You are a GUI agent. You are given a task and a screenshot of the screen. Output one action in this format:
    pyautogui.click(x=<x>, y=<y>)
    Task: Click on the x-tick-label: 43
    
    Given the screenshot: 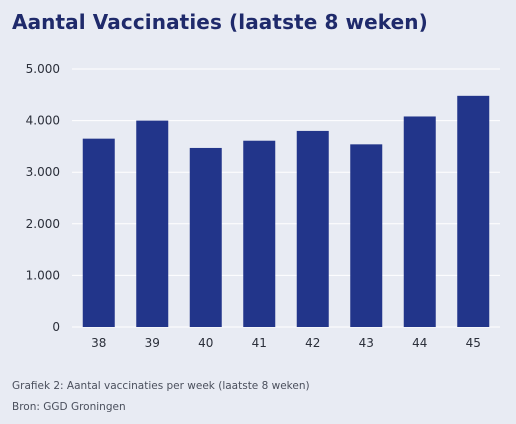 What is the action you would take?
    pyautogui.click(x=366, y=343)
    